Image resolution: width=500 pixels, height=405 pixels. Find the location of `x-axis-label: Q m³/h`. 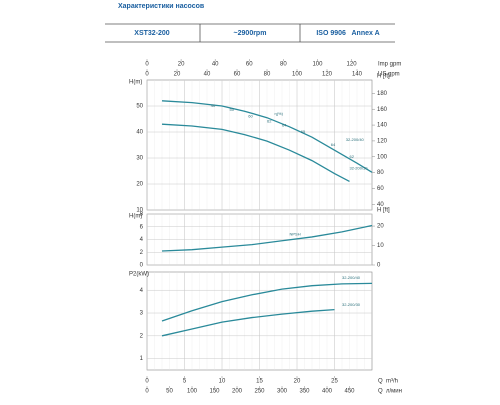

x-axis-label: Q m³/h is located at coordinates (388, 382).